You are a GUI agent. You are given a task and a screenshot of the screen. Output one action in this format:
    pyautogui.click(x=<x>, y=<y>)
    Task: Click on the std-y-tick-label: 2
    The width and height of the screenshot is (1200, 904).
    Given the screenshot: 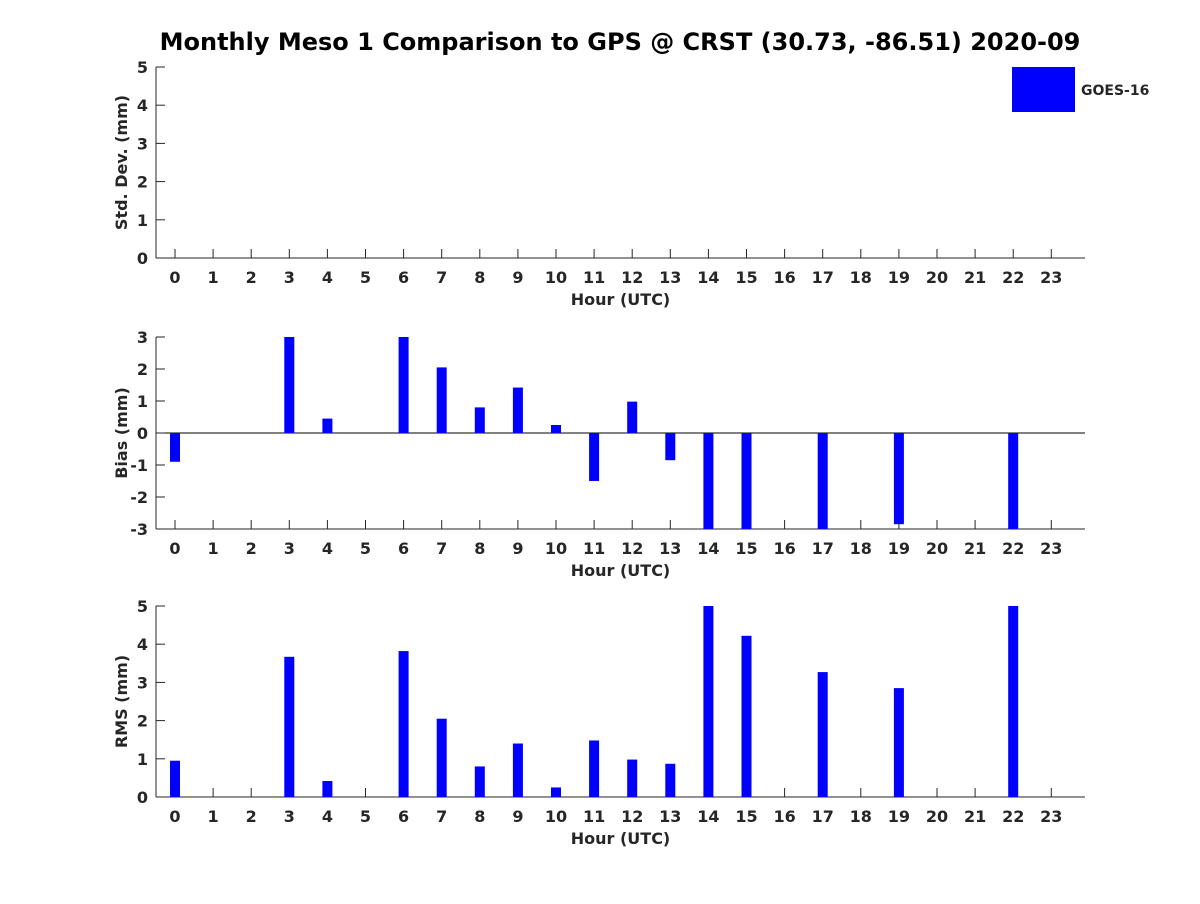 What is the action you would take?
    pyautogui.click(x=142, y=182)
    